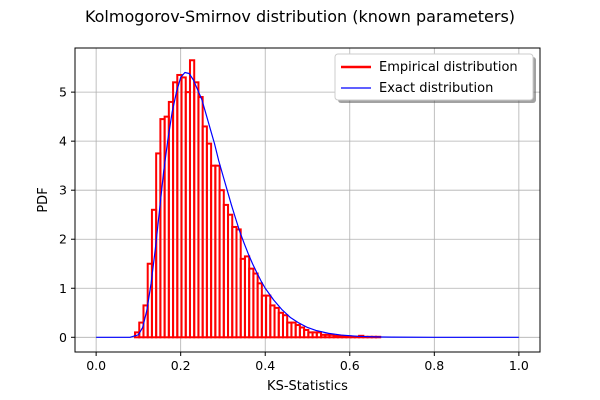  Describe the element at coordinates (63, 337) in the screenshot. I see `y-tick-label: 0` at that location.